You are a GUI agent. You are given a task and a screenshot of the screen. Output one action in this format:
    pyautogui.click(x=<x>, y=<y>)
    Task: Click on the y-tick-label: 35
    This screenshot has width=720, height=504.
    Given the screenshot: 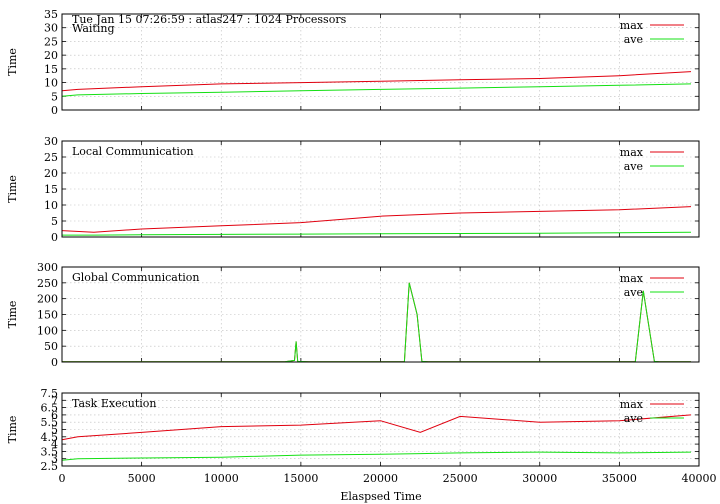 What is the action you would take?
    pyautogui.click(x=51, y=14)
    